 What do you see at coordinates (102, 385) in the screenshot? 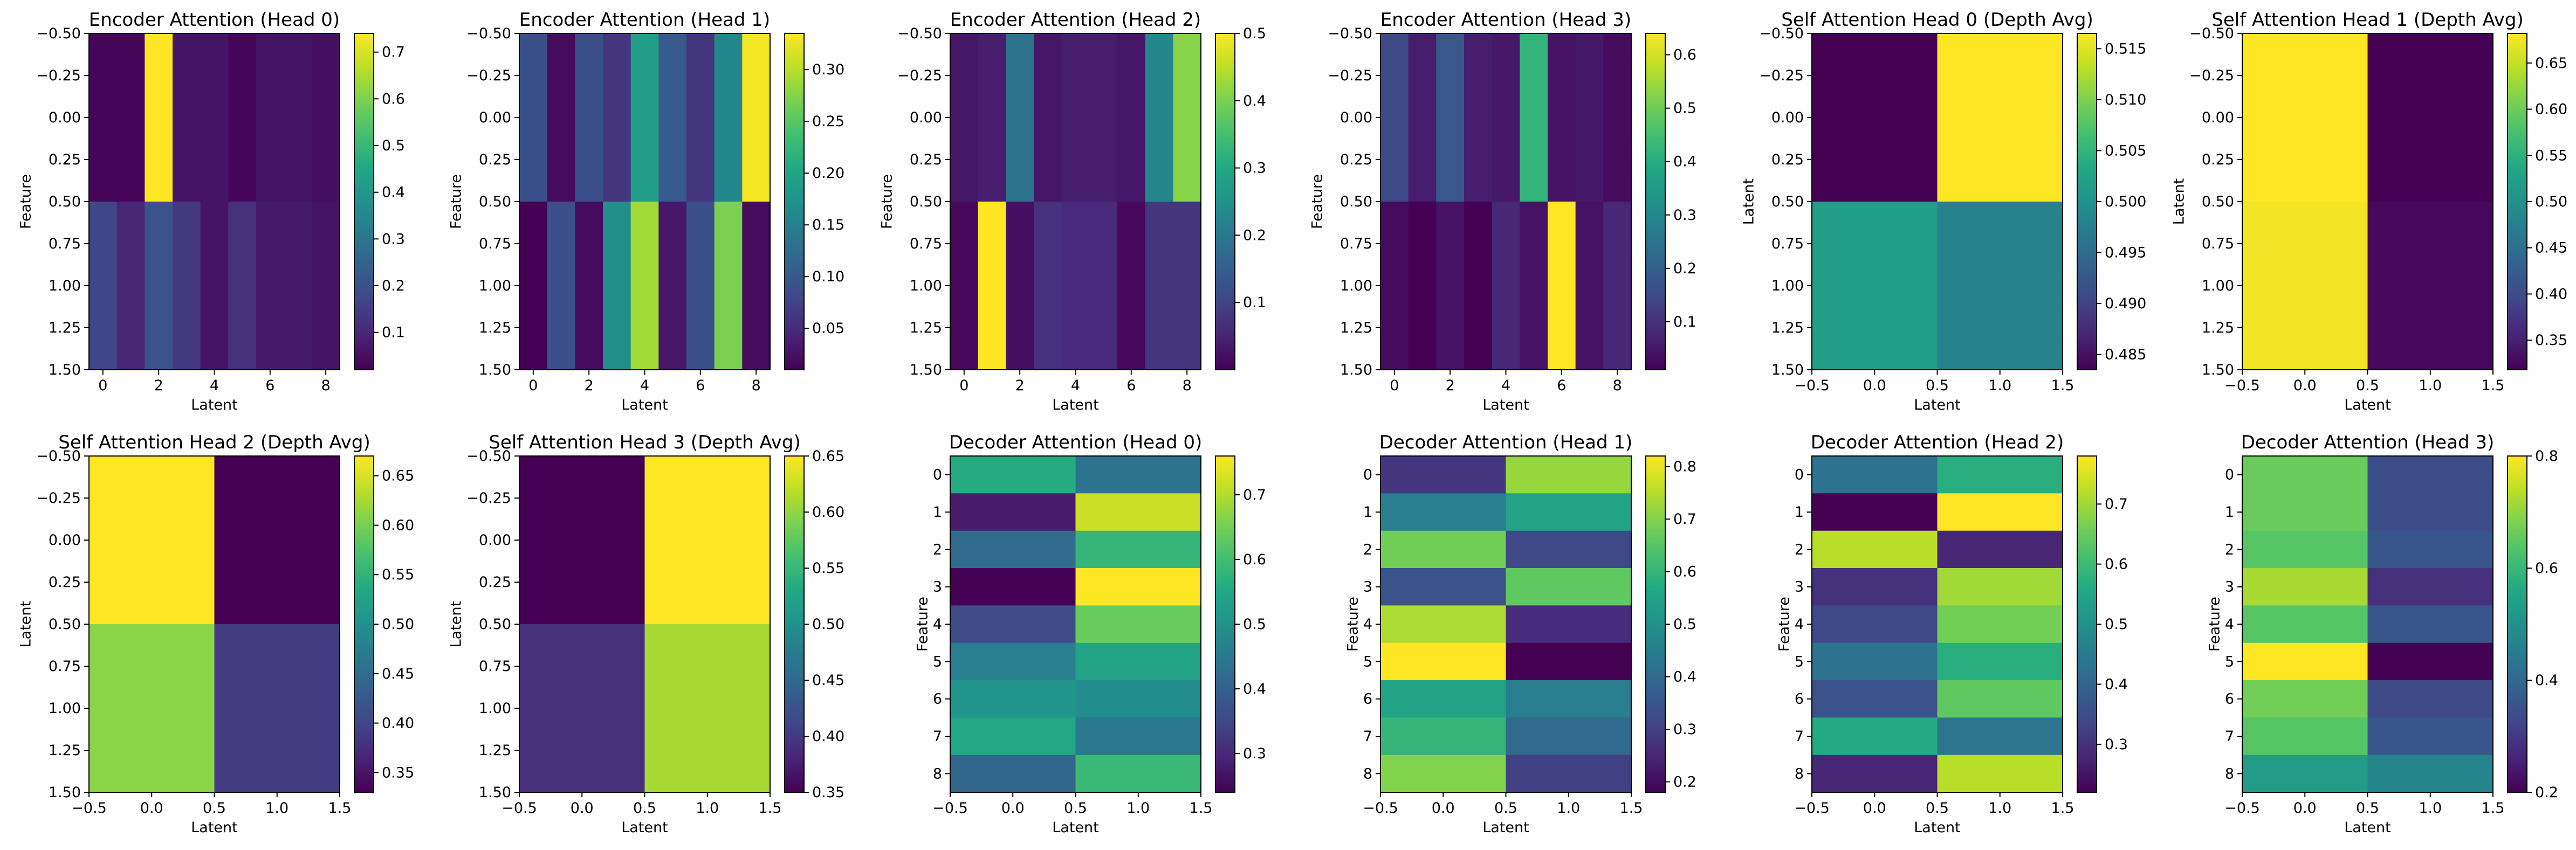
I see `chart-0-xtick-0: 0` at bounding box center [102, 385].